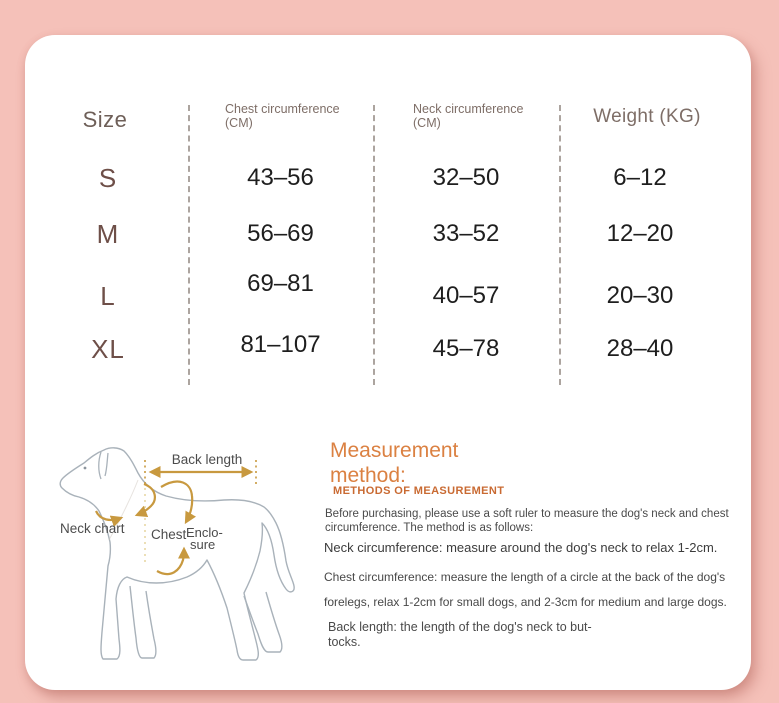 The image size is (779, 703). Describe the element at coordinates (143, 622) in the screenshot. I see `dog-far-front-leg` at that location.